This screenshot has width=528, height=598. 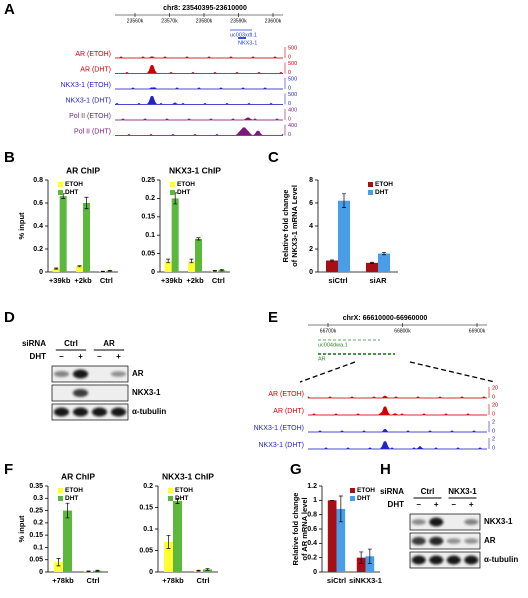 What do you see at coordinates (296, 469) in the screenshot?
I see `panel-label: G` at bounding box center [296, 469].